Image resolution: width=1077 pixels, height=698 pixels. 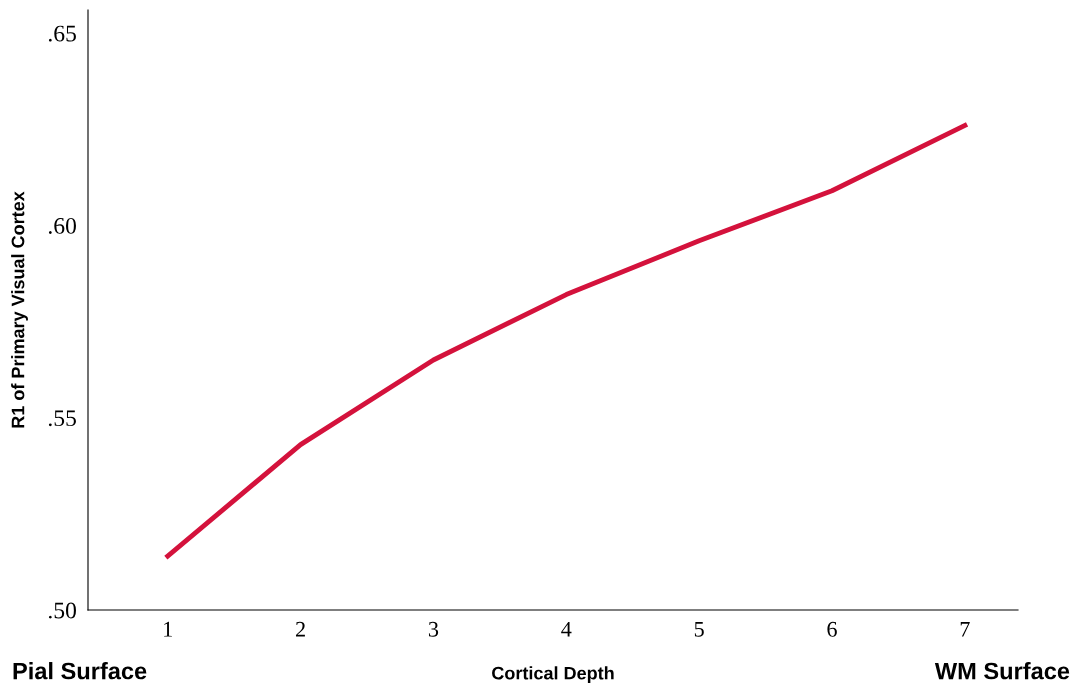 What do you see at coordinates (62, 225) in the screenshot?
I see `y-tick-label: .60` at bounding box center [62, 225].